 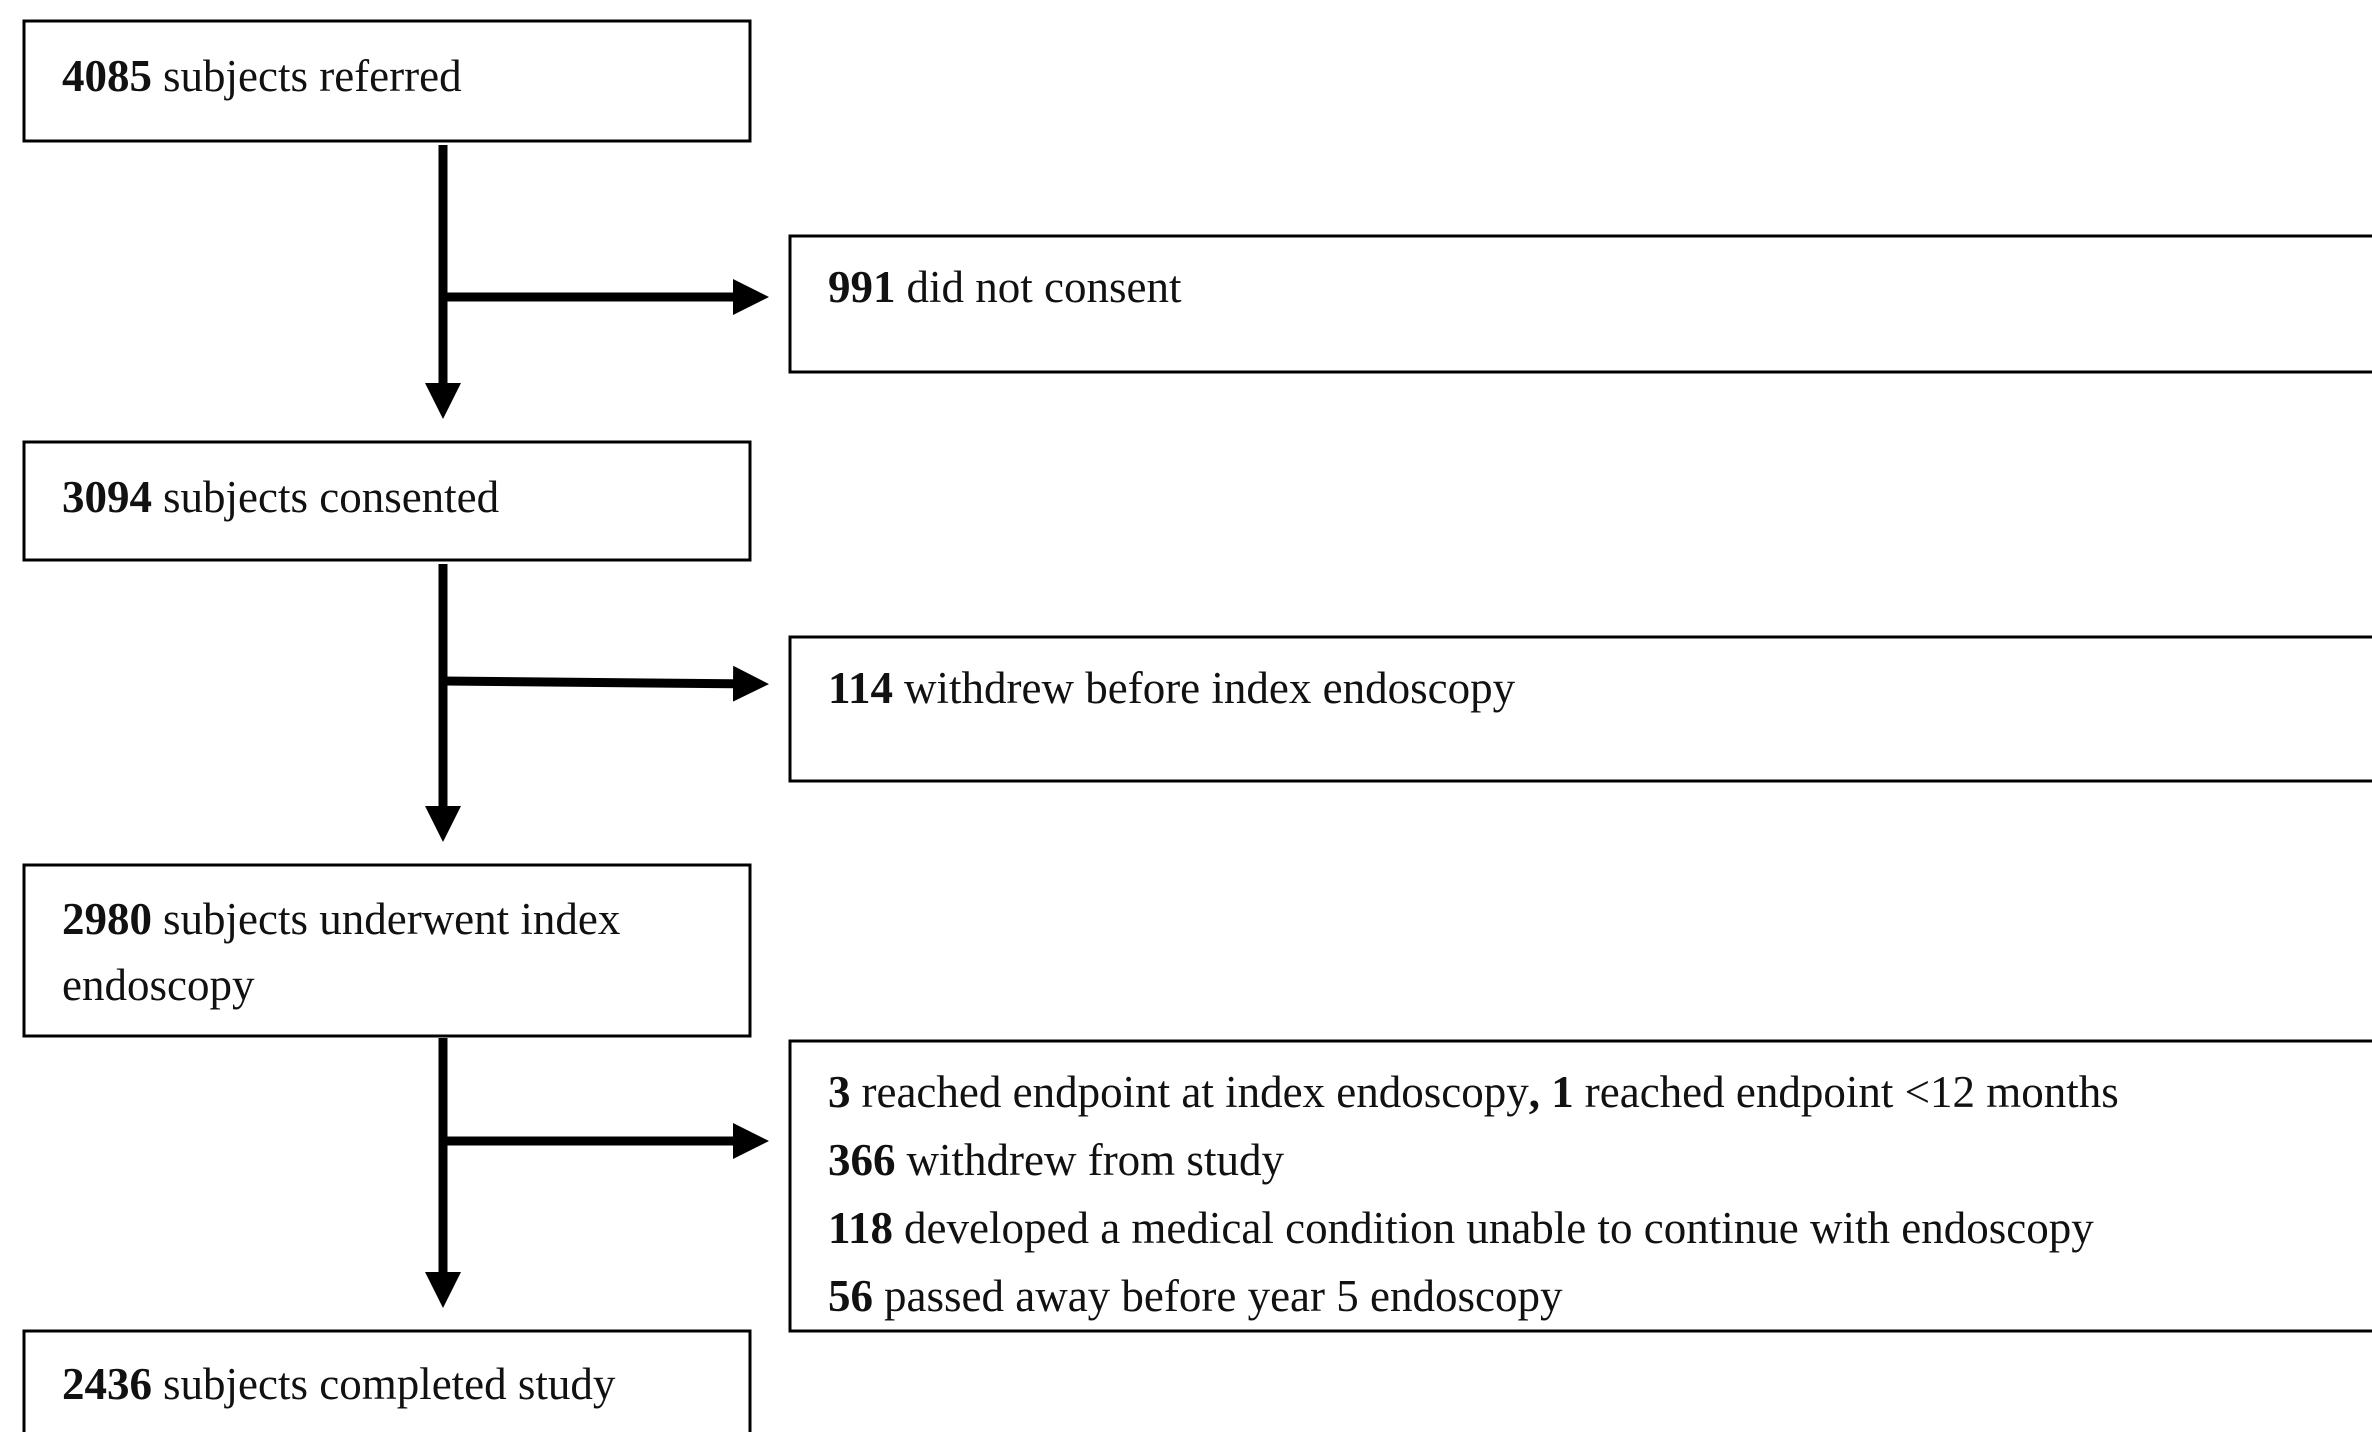 What do you see at coordinates (860, 1228) in the screenshot?
I see `count: 118` at bounding box center [860, 1228].